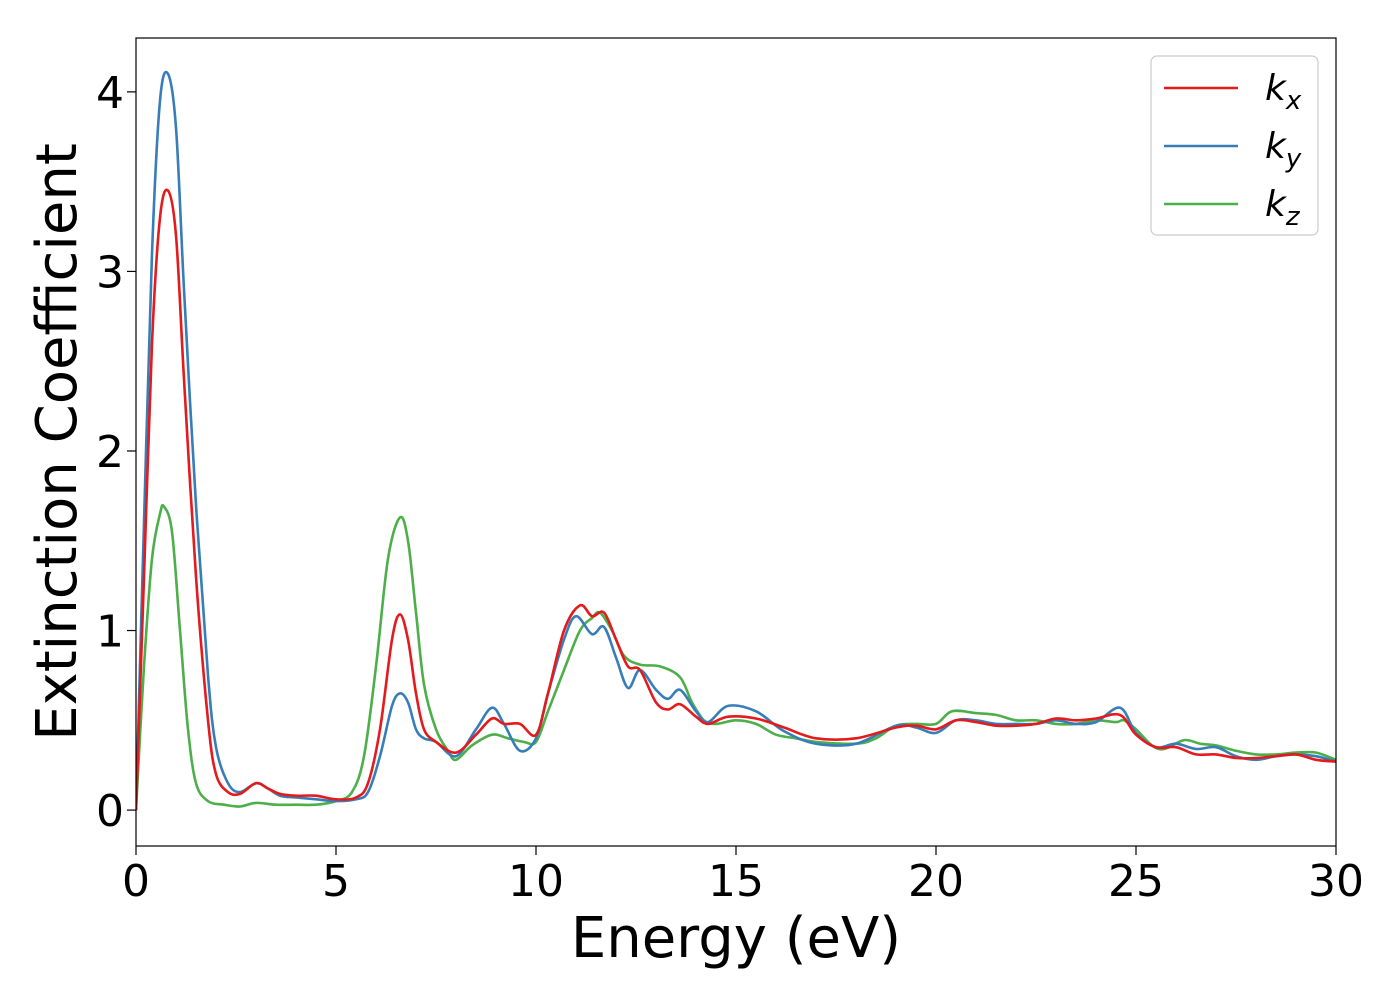  I want to click on x-axis: 0 5 10 15 20 25 30, so click(743, 876).